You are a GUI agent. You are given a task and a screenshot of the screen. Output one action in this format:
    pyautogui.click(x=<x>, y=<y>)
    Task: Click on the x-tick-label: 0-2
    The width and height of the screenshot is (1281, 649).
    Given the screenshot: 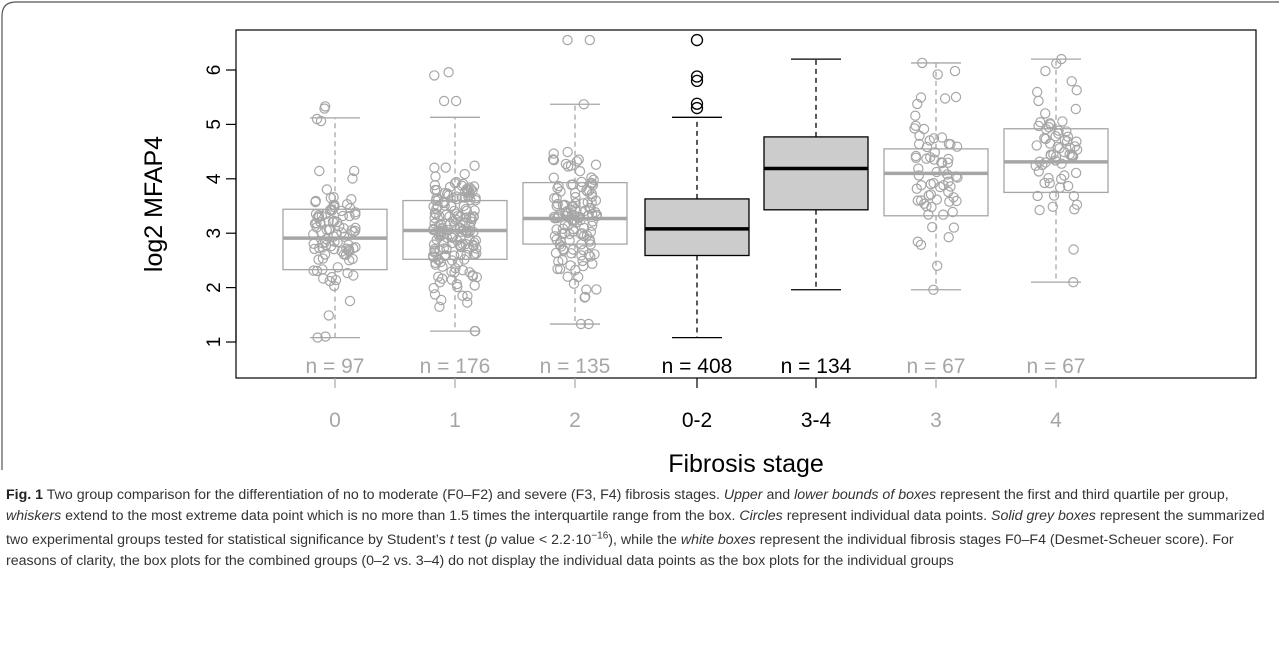 What is the action you would take?
    pyautogui.click(x=697, y=420)
    